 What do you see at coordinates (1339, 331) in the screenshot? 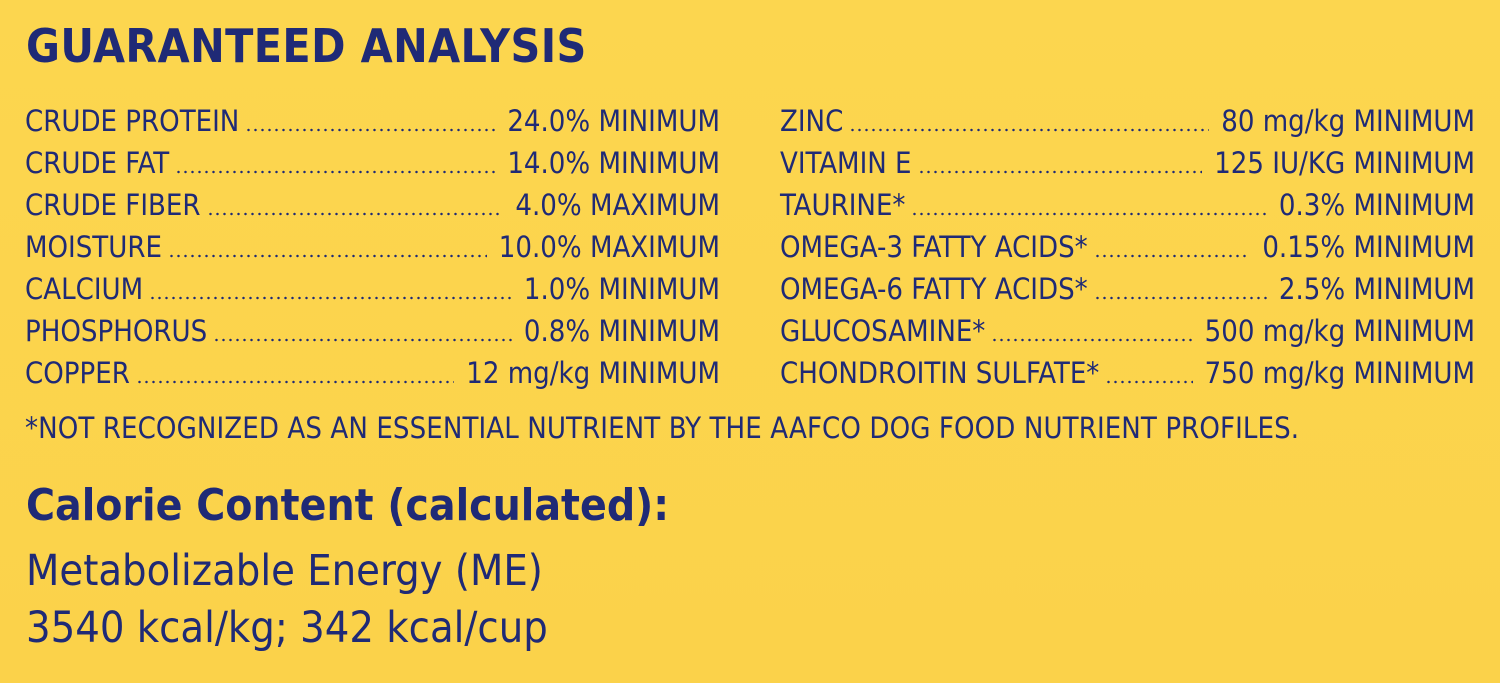
I see `nutrient-value: 500 mg/kg MINIMUM` at bounding box center [1339, 331].